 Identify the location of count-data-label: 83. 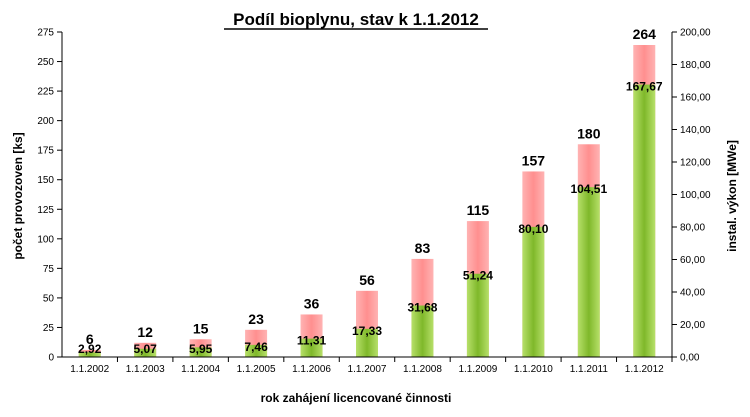
(423, 248).